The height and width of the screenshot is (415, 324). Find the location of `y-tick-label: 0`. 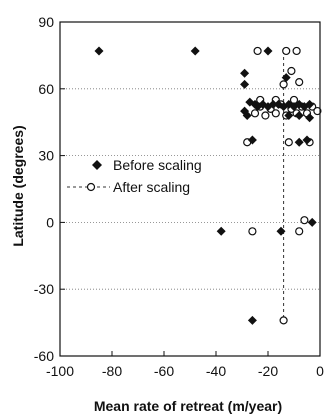

y-tick-label: 0 is located at coordinates (50, 222).